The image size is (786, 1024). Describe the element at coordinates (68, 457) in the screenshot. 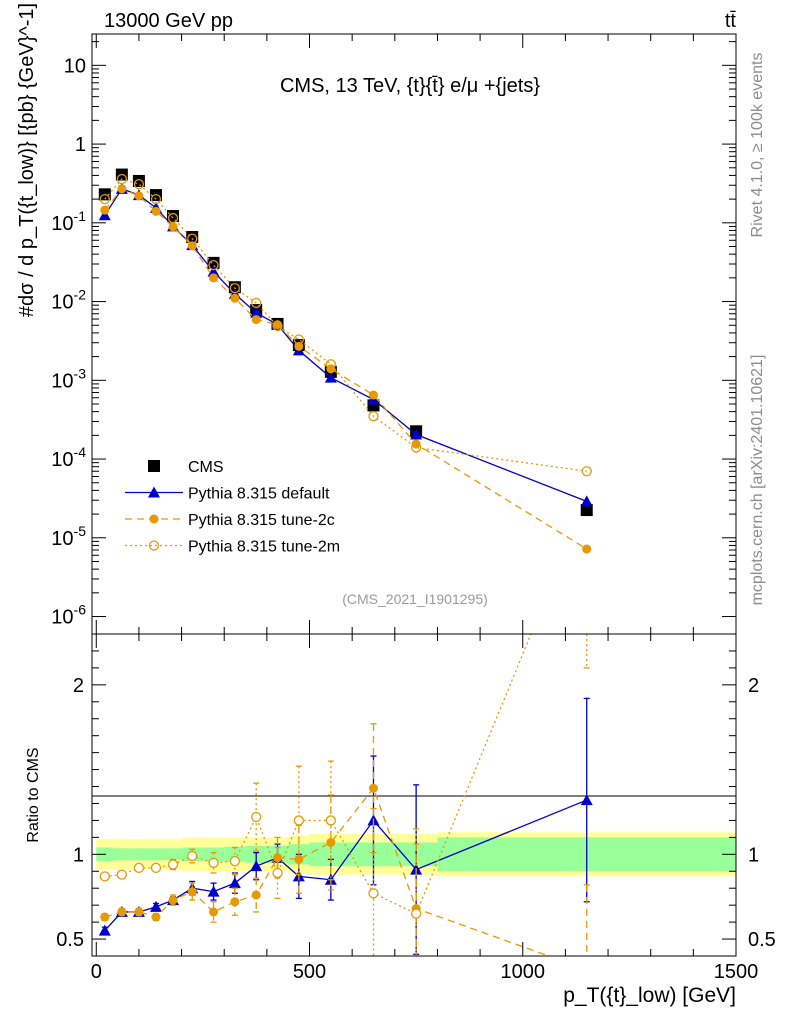

I see `y-tick-label: 10⁻⁴` at that location.